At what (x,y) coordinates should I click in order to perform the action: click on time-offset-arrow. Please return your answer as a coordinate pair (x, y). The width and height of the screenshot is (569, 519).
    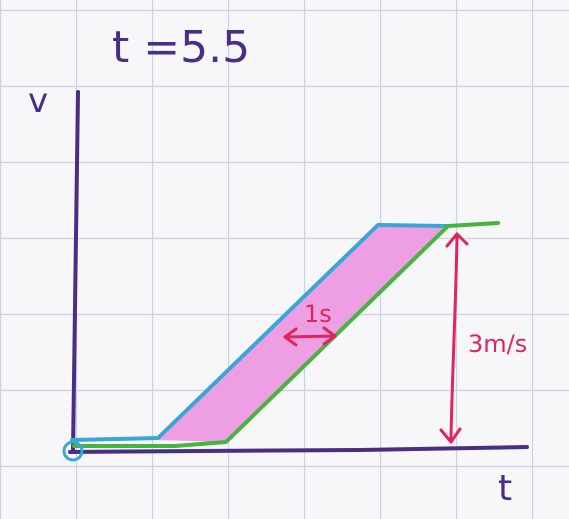
    Looking at the image, I should click on (310, 336).